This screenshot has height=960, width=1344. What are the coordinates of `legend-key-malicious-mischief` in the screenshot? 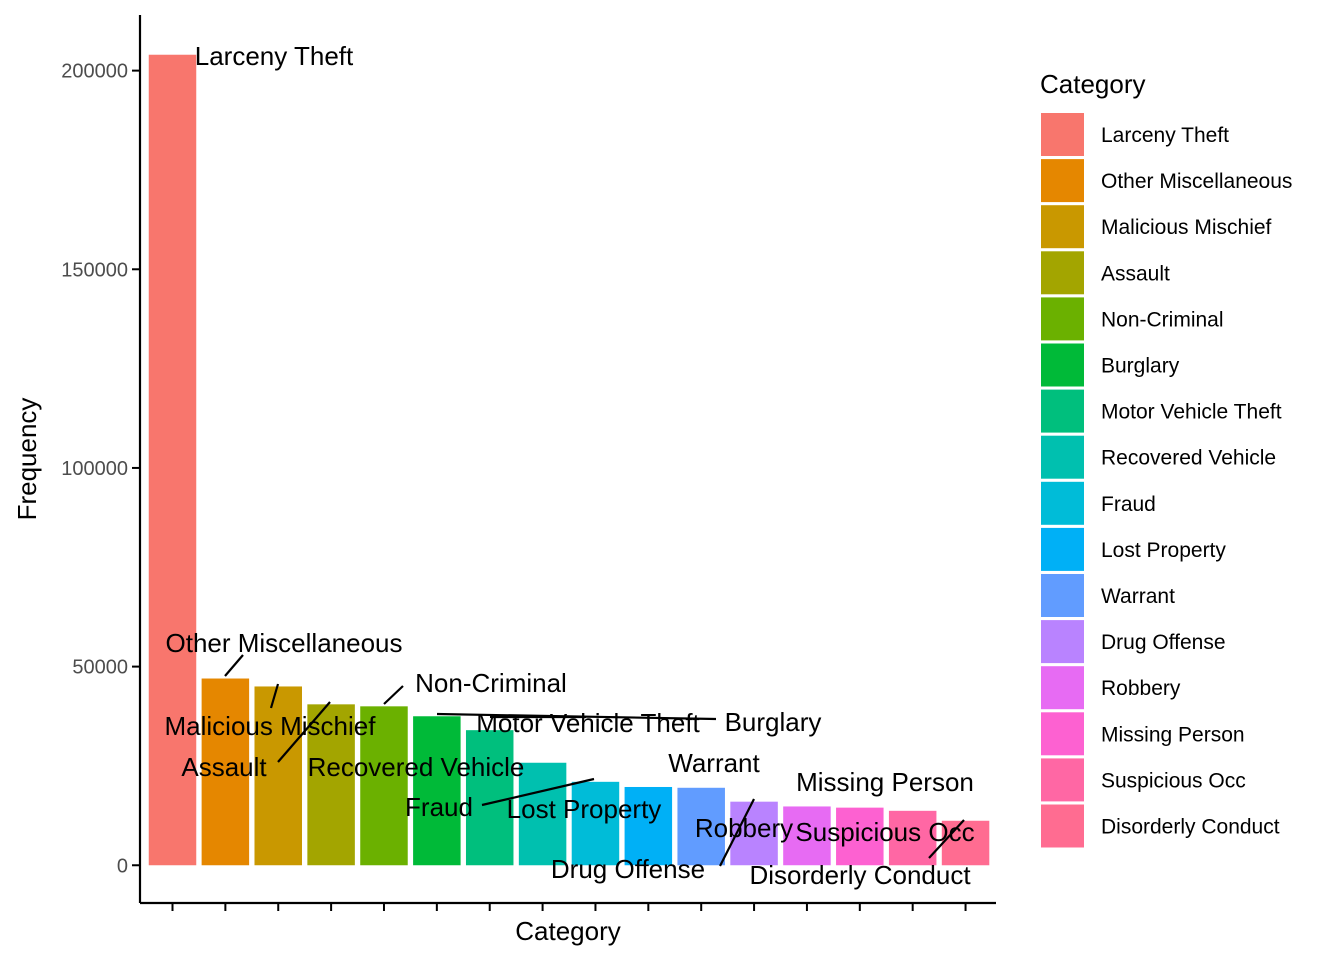 It's located at (1062, 227).